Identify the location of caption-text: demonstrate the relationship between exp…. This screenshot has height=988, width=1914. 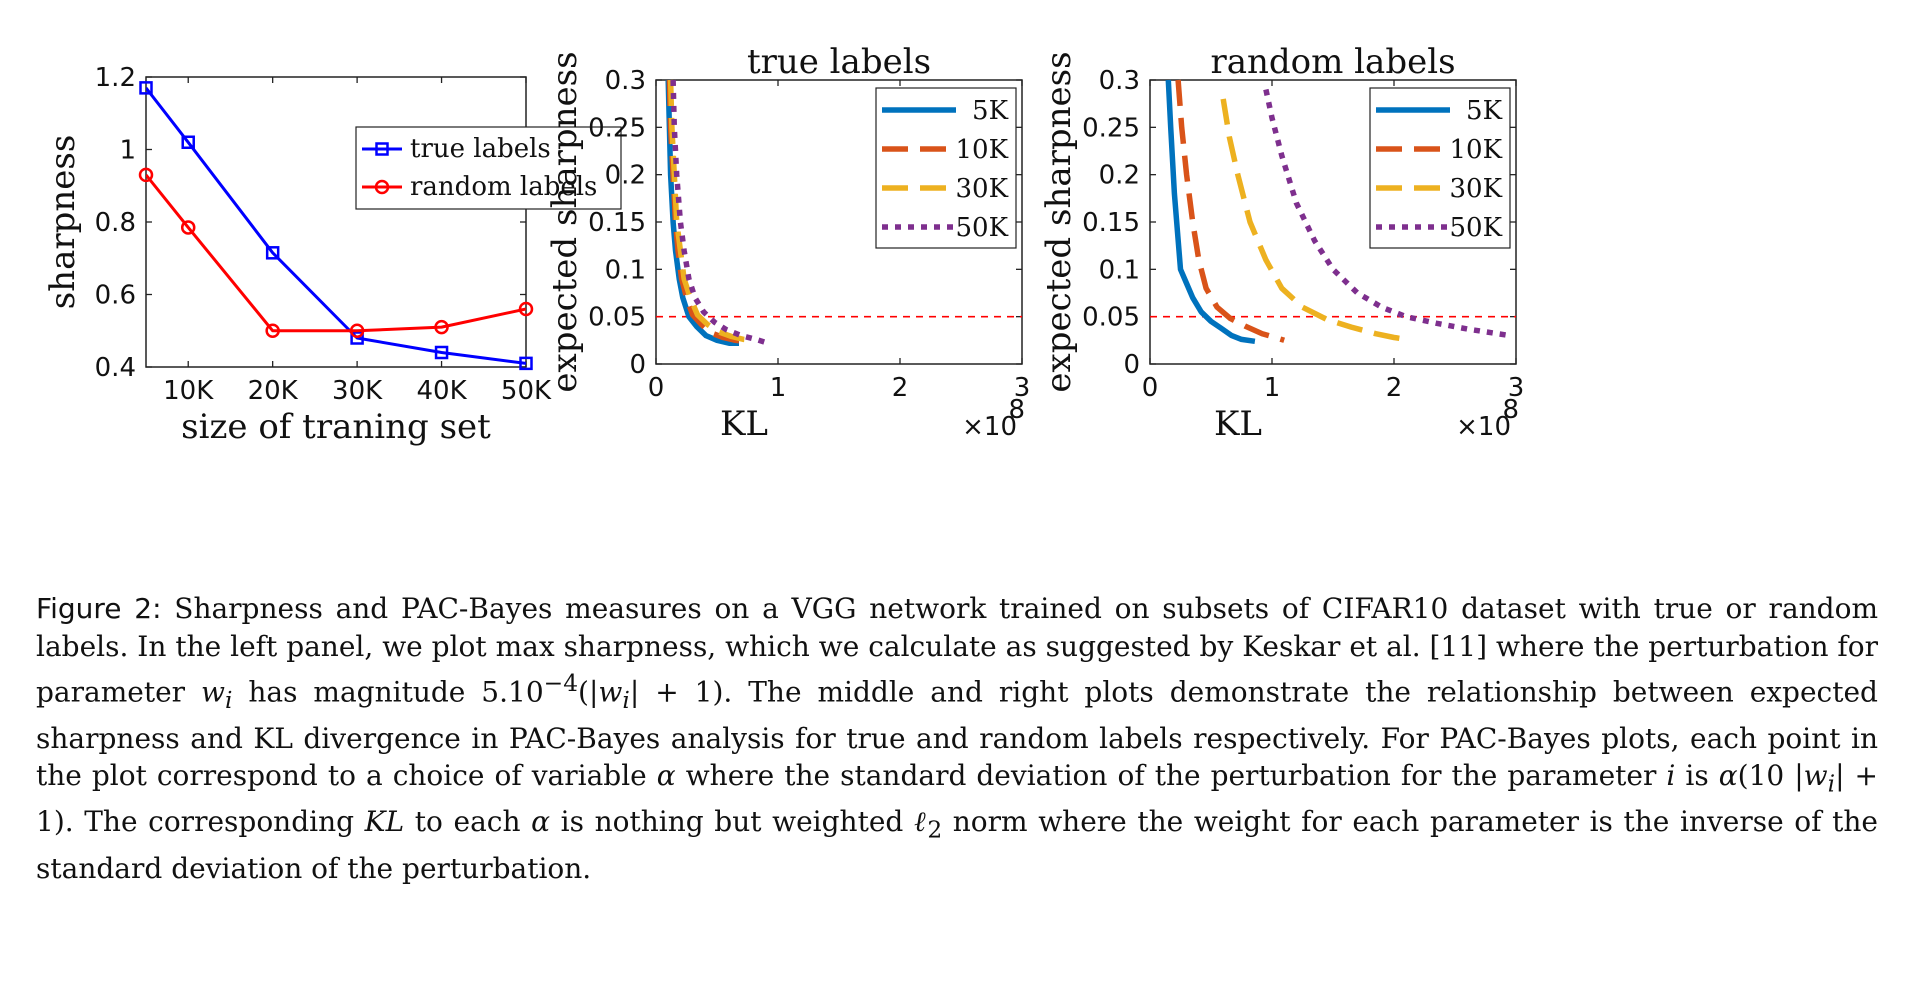
(957, 715).